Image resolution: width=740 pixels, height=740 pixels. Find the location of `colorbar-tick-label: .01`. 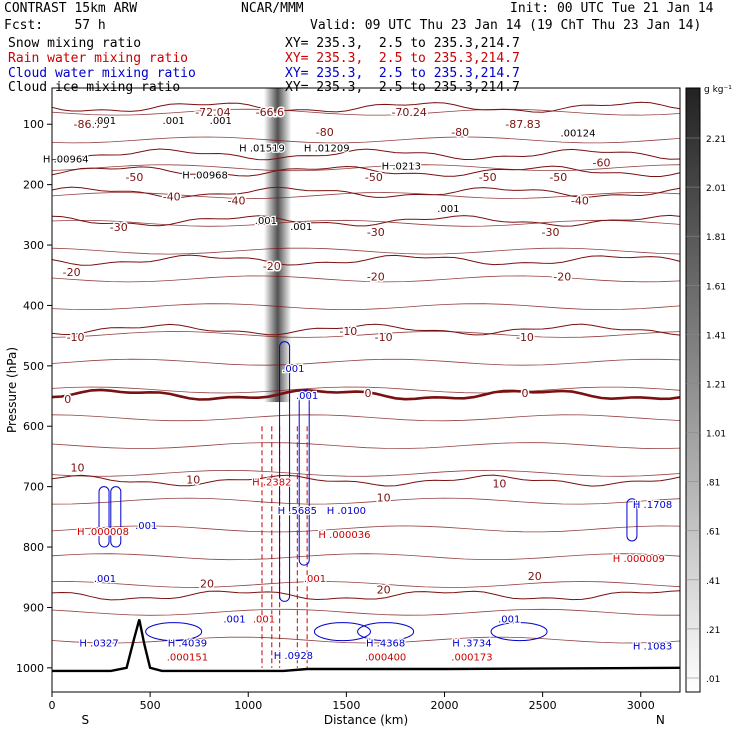

colorbar-tick-label: .01 is located at coordinates (713, 680).